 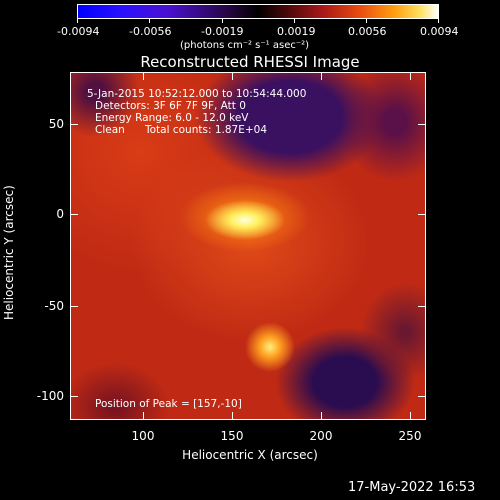 I want to click on detectors-label: Detectors: 3F 6F 7F 9F, Att 0, so click(x=170, y=106).